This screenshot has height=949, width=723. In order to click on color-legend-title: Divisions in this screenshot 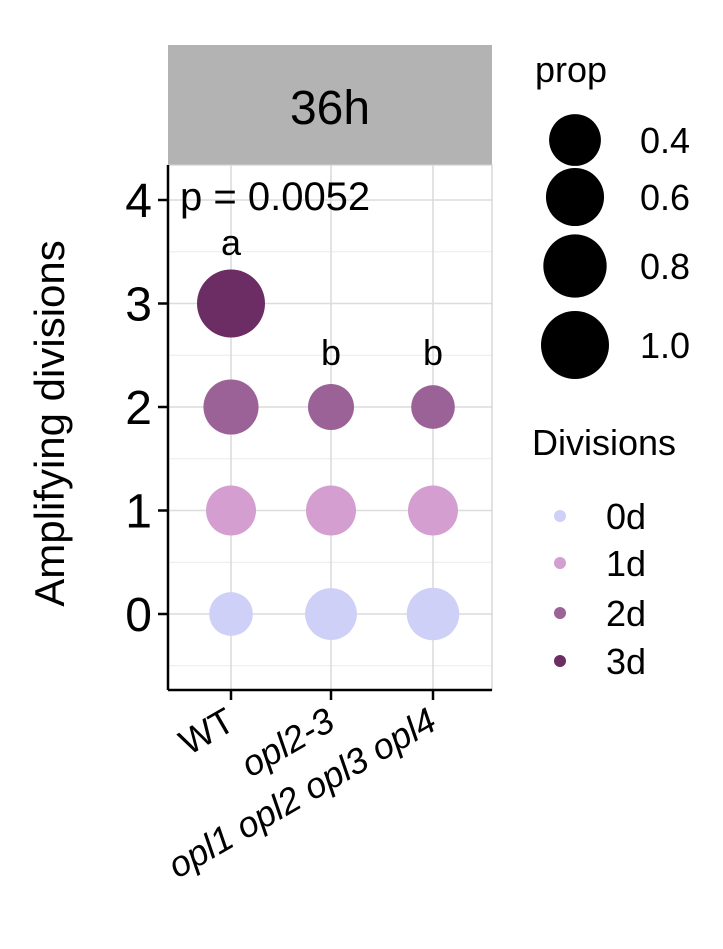, I will do `click(604, 442)`.